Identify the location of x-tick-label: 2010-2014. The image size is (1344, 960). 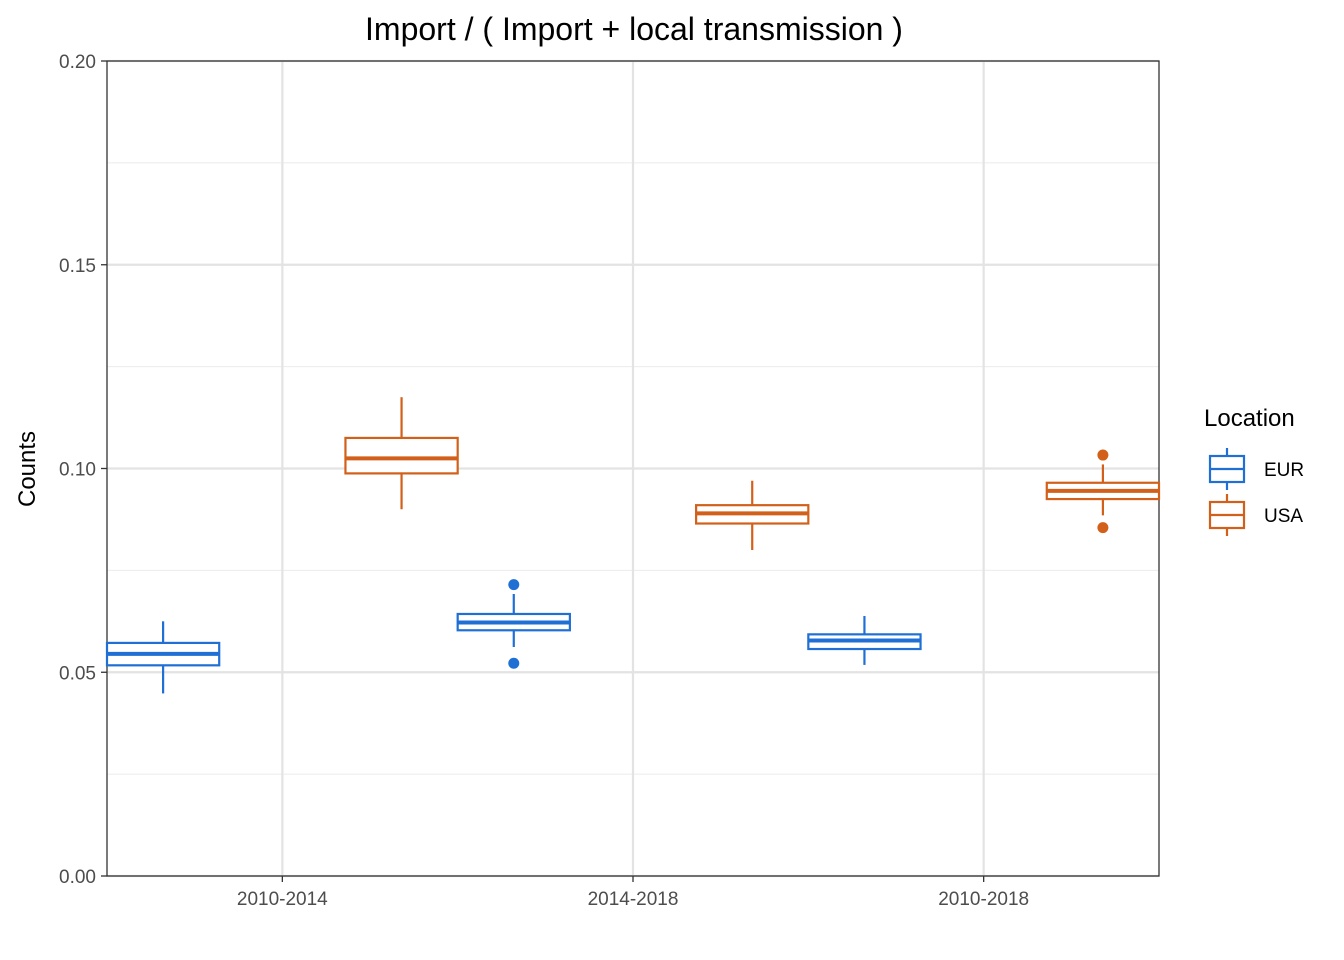
(282, 899).